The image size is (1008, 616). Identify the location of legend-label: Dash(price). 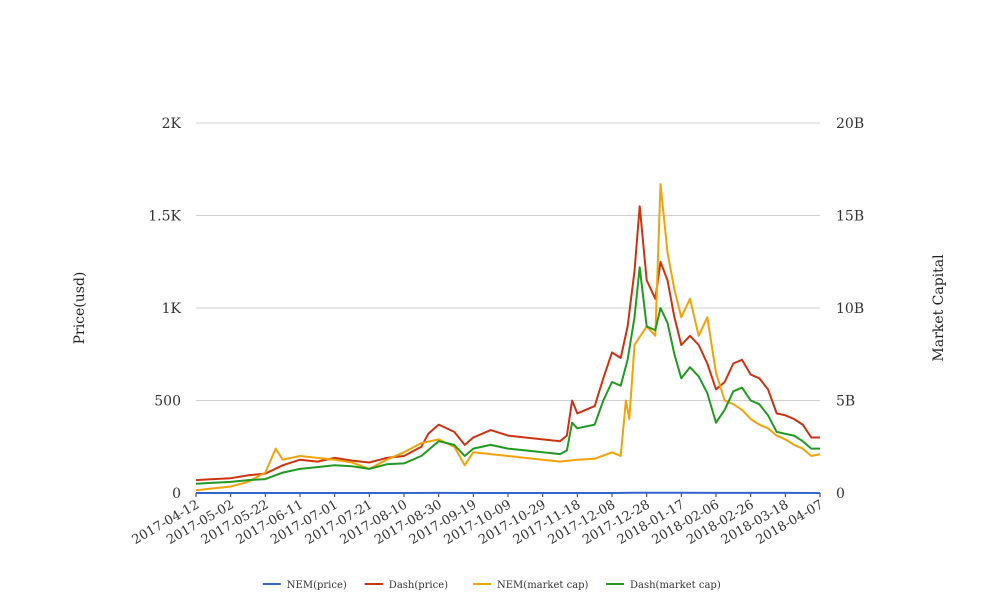
(418, 585).